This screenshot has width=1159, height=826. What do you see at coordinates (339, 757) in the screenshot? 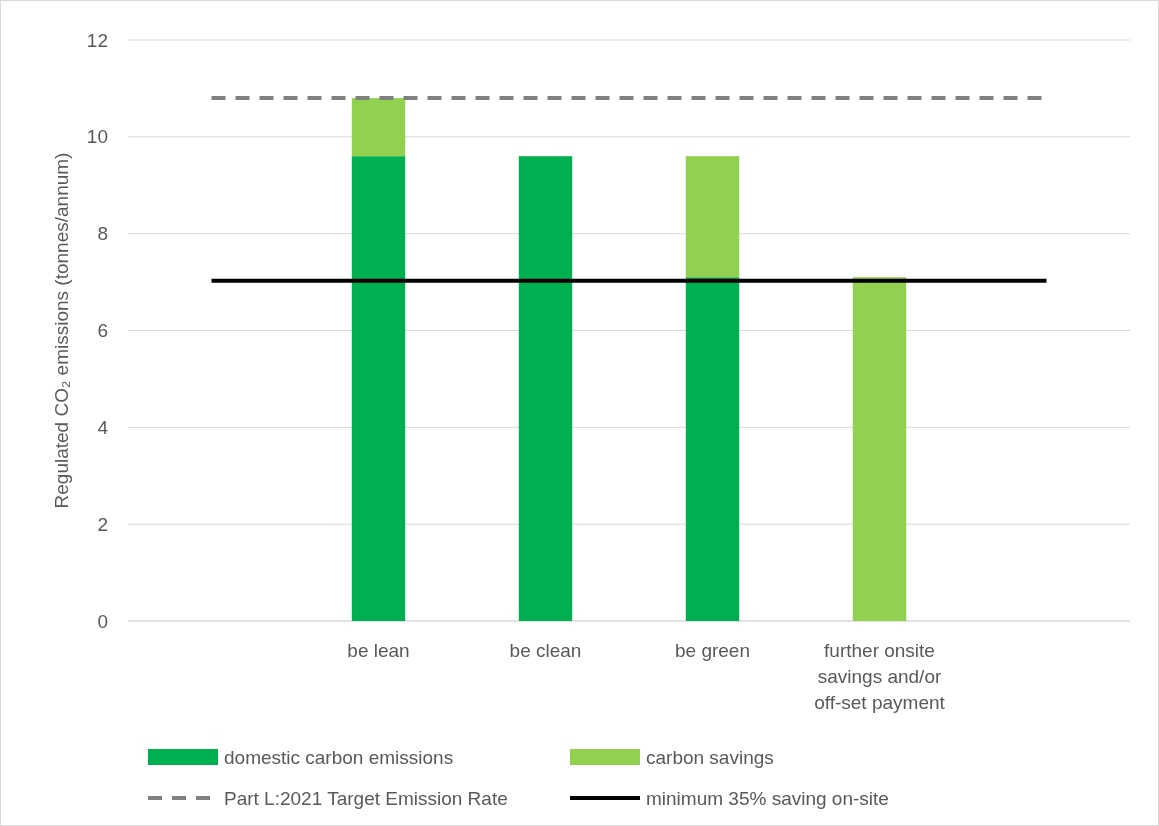
I see `legend-label: domestic carbon emissions` at bounding box center [339, 757].